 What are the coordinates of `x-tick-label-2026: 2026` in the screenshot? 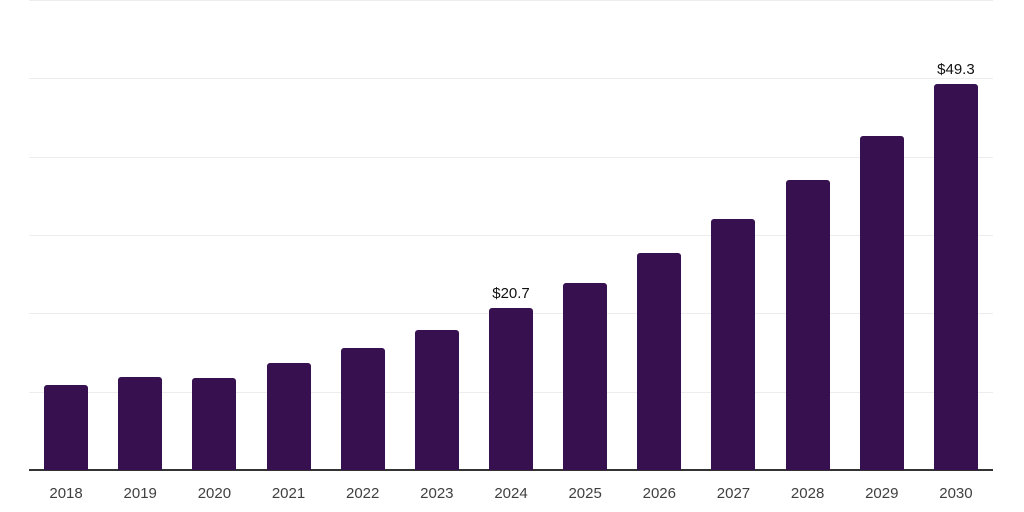 It's located at (659, 493).